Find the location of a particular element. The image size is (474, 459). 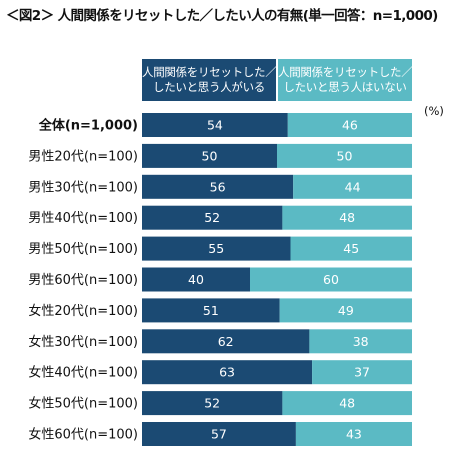

chart-title: ＜図2＞ 人間関係をリセットした／したい人の有無(単一回答：n=1,000) is located at coordinates (222, 16).